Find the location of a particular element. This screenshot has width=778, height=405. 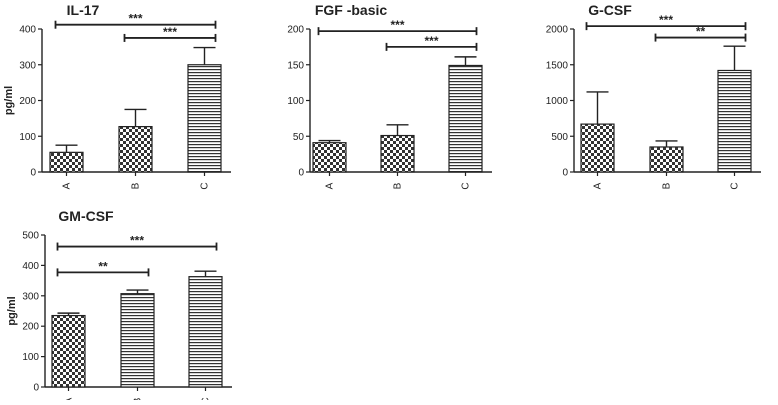

y-tick-label: 2000 is located at coordinates (557, 30).